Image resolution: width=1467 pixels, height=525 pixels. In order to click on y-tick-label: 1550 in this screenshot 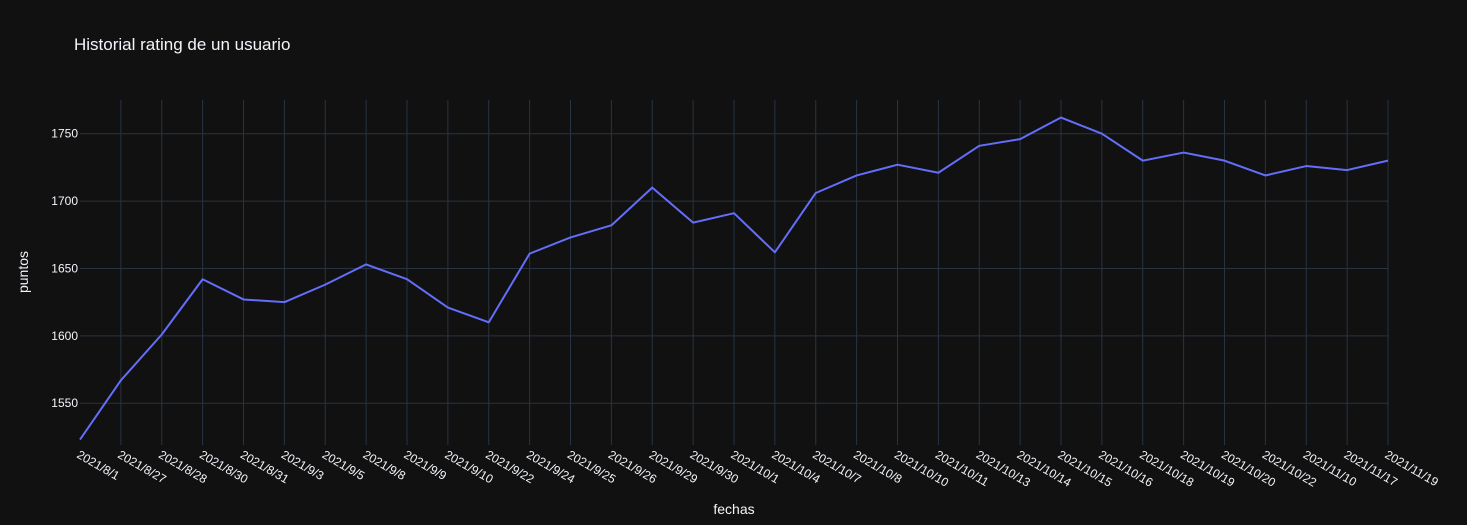, I will do `click(64, 403)`.